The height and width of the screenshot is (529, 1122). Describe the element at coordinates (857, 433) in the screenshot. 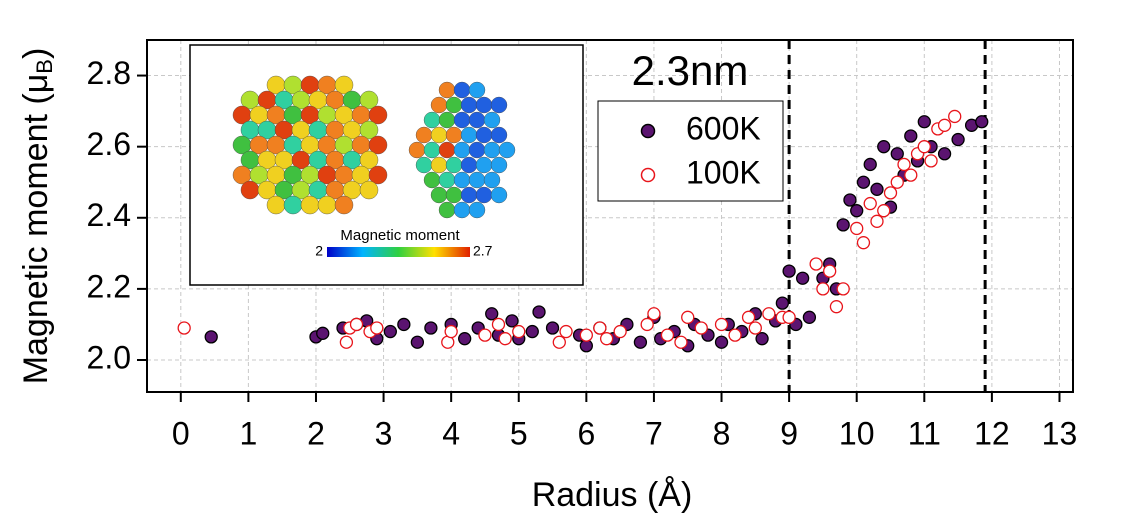

I see `x-tick-label: 10` at that location.